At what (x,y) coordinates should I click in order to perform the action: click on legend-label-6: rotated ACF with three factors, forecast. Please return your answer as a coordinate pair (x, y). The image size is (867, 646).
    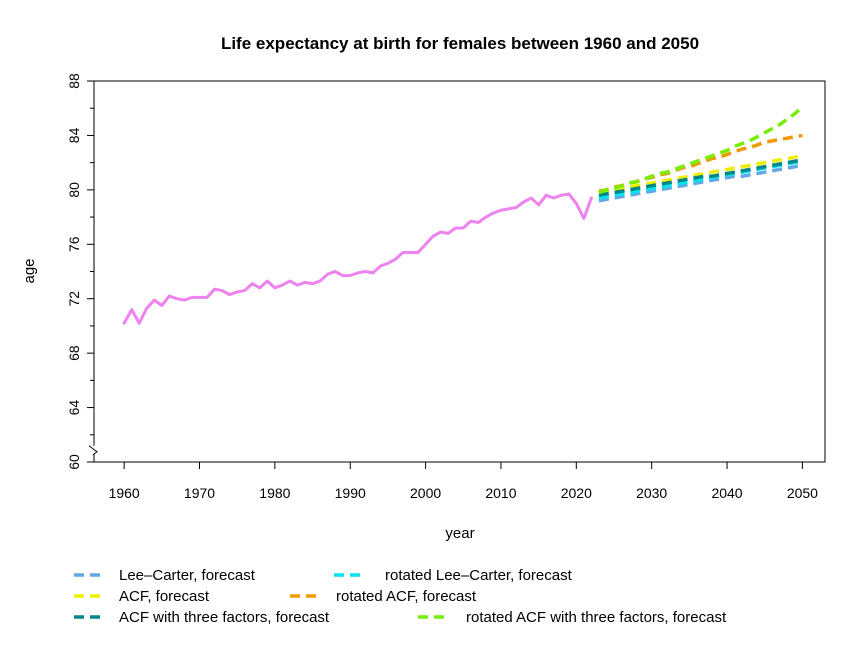
    Looking at the image, I should click on (596, 617).